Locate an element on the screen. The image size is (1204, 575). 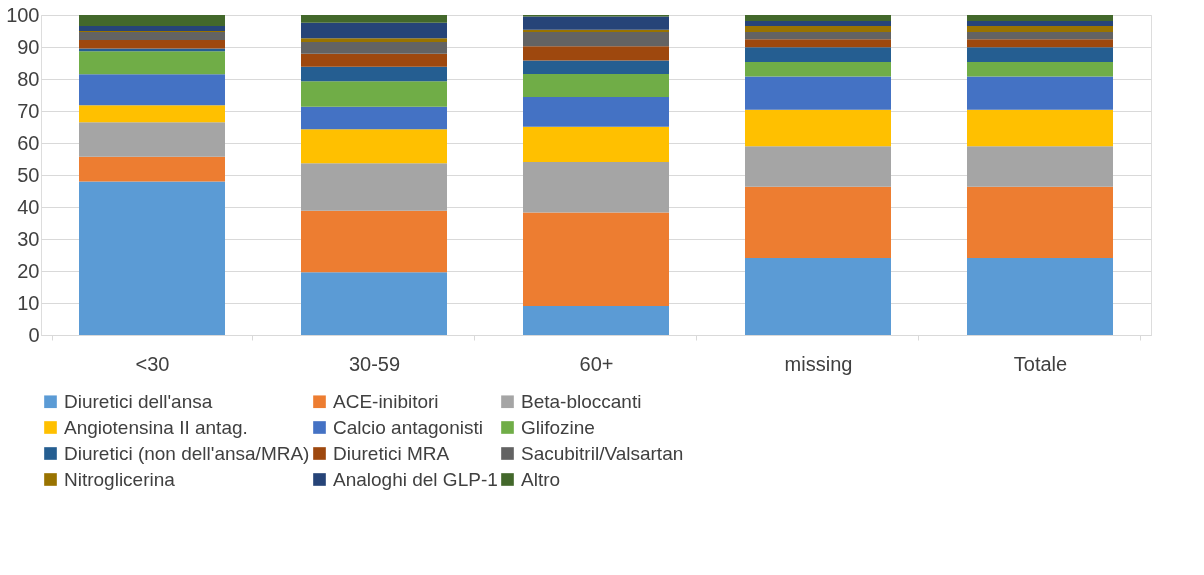
legend-label: Beta-bloccanti is located at coordinates (581, 401).